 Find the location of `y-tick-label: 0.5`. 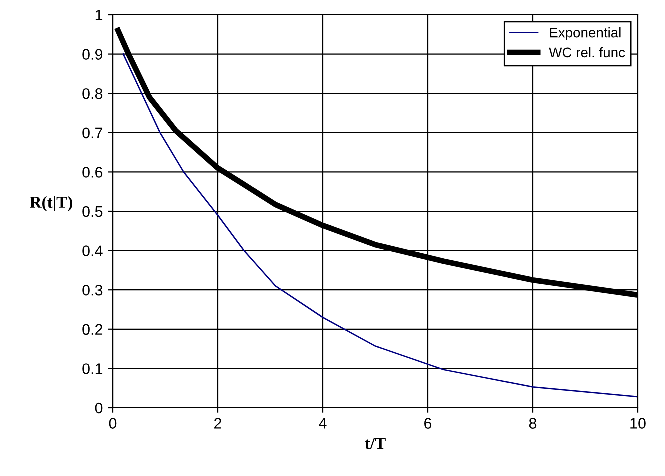

y-tick-label: 0.5 is located at coordinates (92, 212).